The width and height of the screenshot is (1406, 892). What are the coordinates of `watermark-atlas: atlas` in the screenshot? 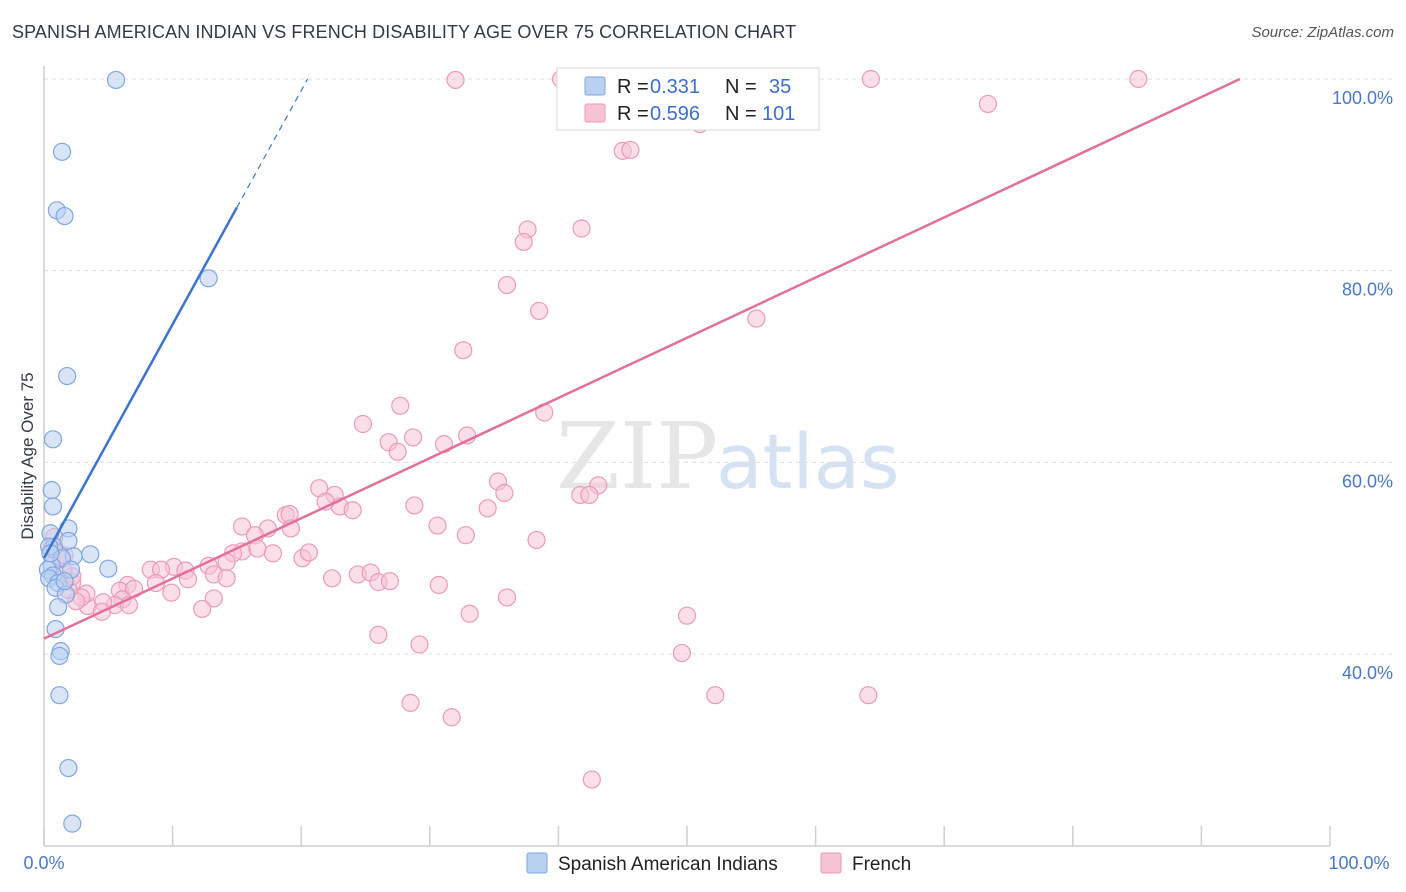 It's located at (808, 461).